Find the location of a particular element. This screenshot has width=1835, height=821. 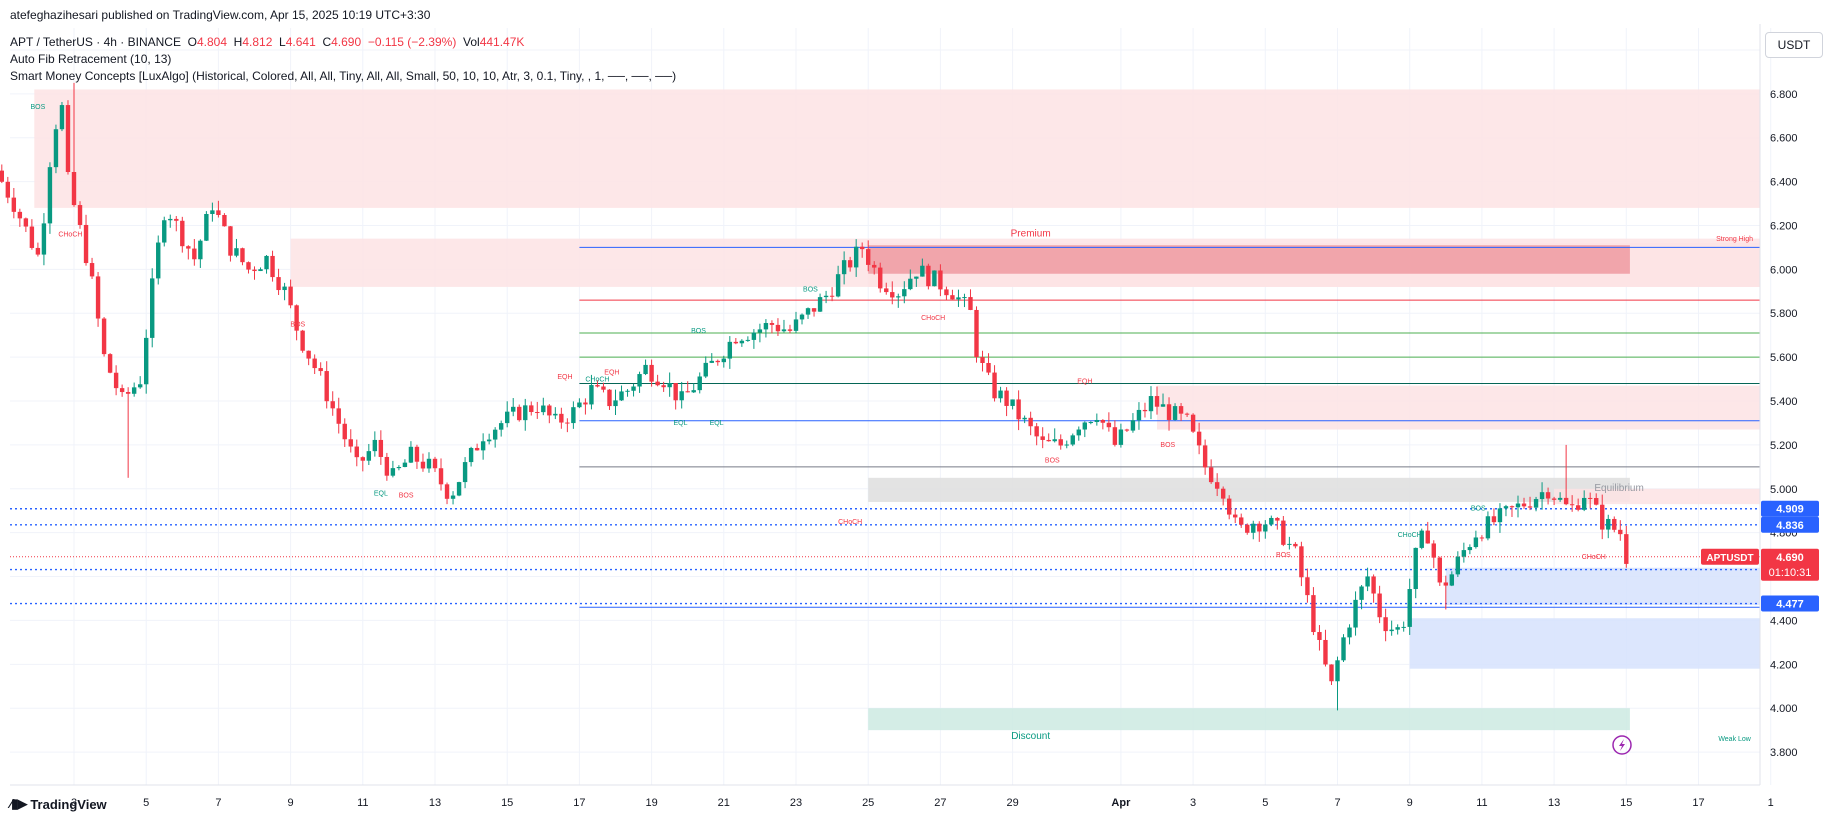

last-price-tag-bg is located at coordinates (1790, 564).